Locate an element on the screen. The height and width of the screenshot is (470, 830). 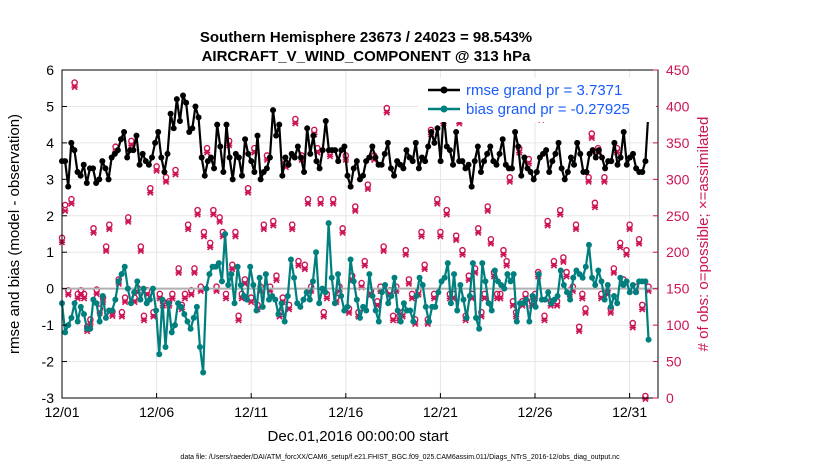
y-right-tick-label: 300 is located at coordinates (678, 179).